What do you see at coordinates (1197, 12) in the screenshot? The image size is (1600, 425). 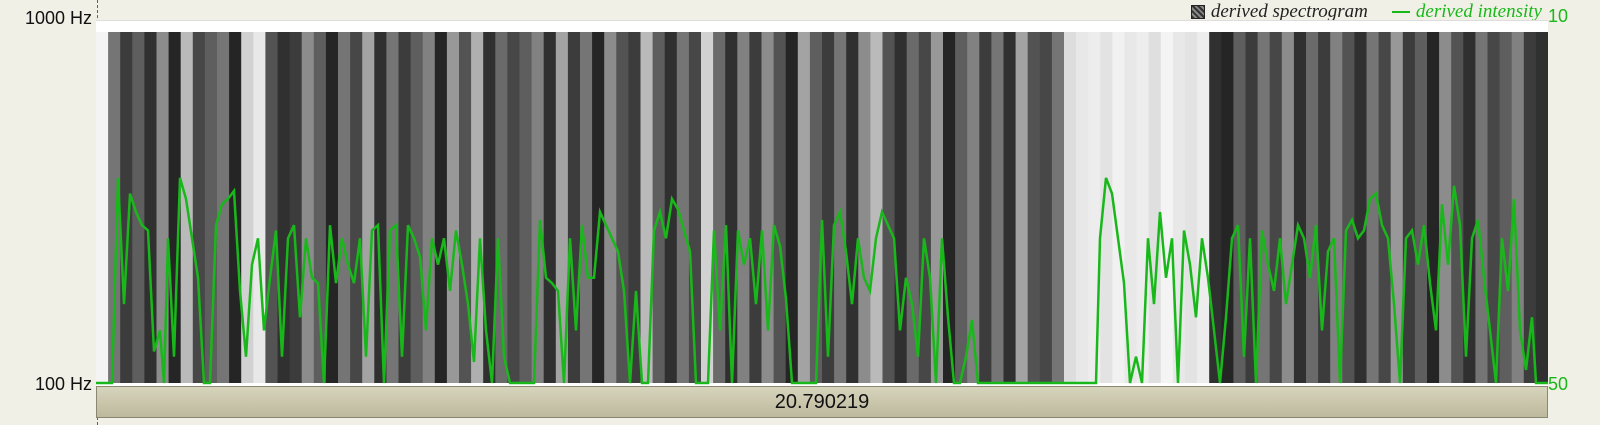 I see `spectrogram-swatch-icon` at bounding box center [1197, 12].